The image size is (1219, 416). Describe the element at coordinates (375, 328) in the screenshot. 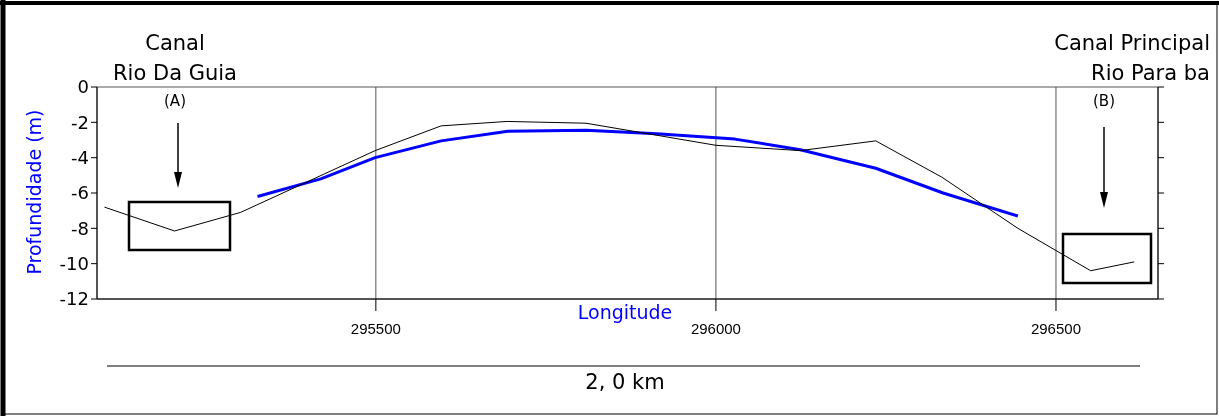

I see `x-tick-label: 295500` at that location.